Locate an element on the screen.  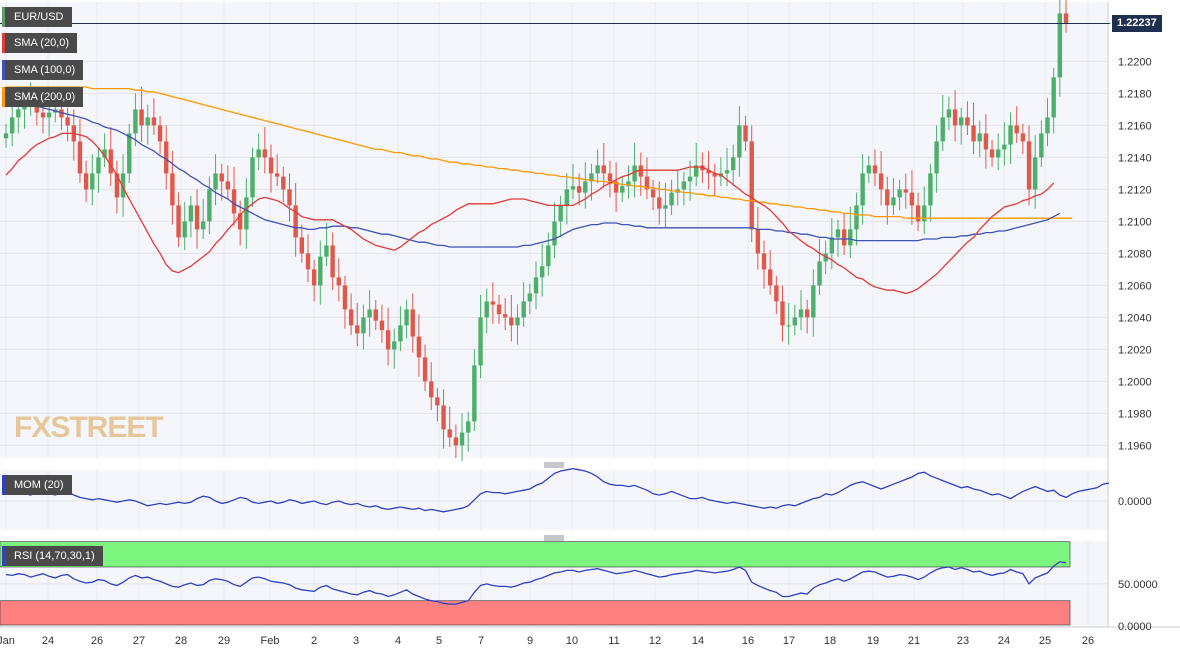
instrument-label: EUR/USD is located at coordinates (37, 17).